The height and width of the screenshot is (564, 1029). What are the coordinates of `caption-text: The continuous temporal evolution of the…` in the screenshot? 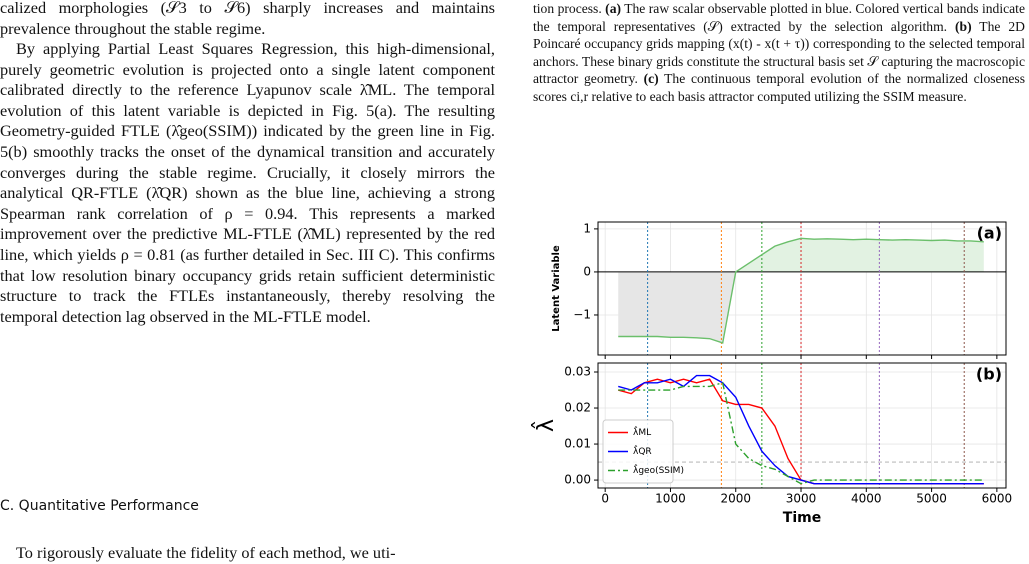 It's located at (779, 87).